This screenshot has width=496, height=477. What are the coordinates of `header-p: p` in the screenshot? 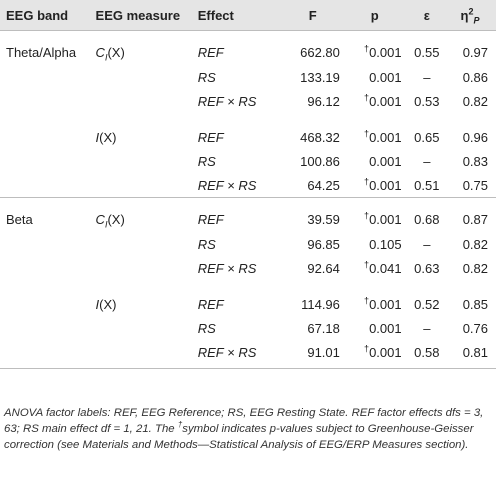 It's located at (374, 15).